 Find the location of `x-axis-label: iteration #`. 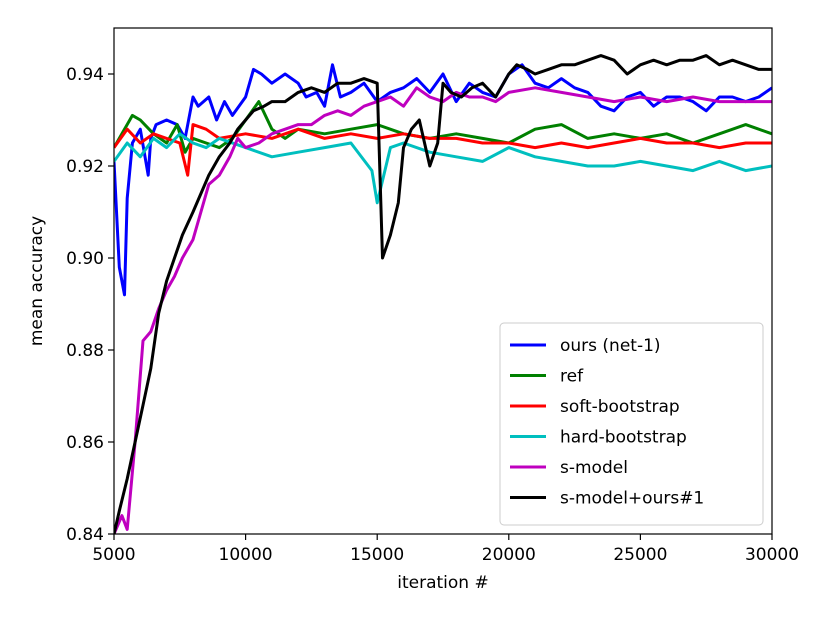

x-axis-label: iteration # is located at coordinates (442, 583).